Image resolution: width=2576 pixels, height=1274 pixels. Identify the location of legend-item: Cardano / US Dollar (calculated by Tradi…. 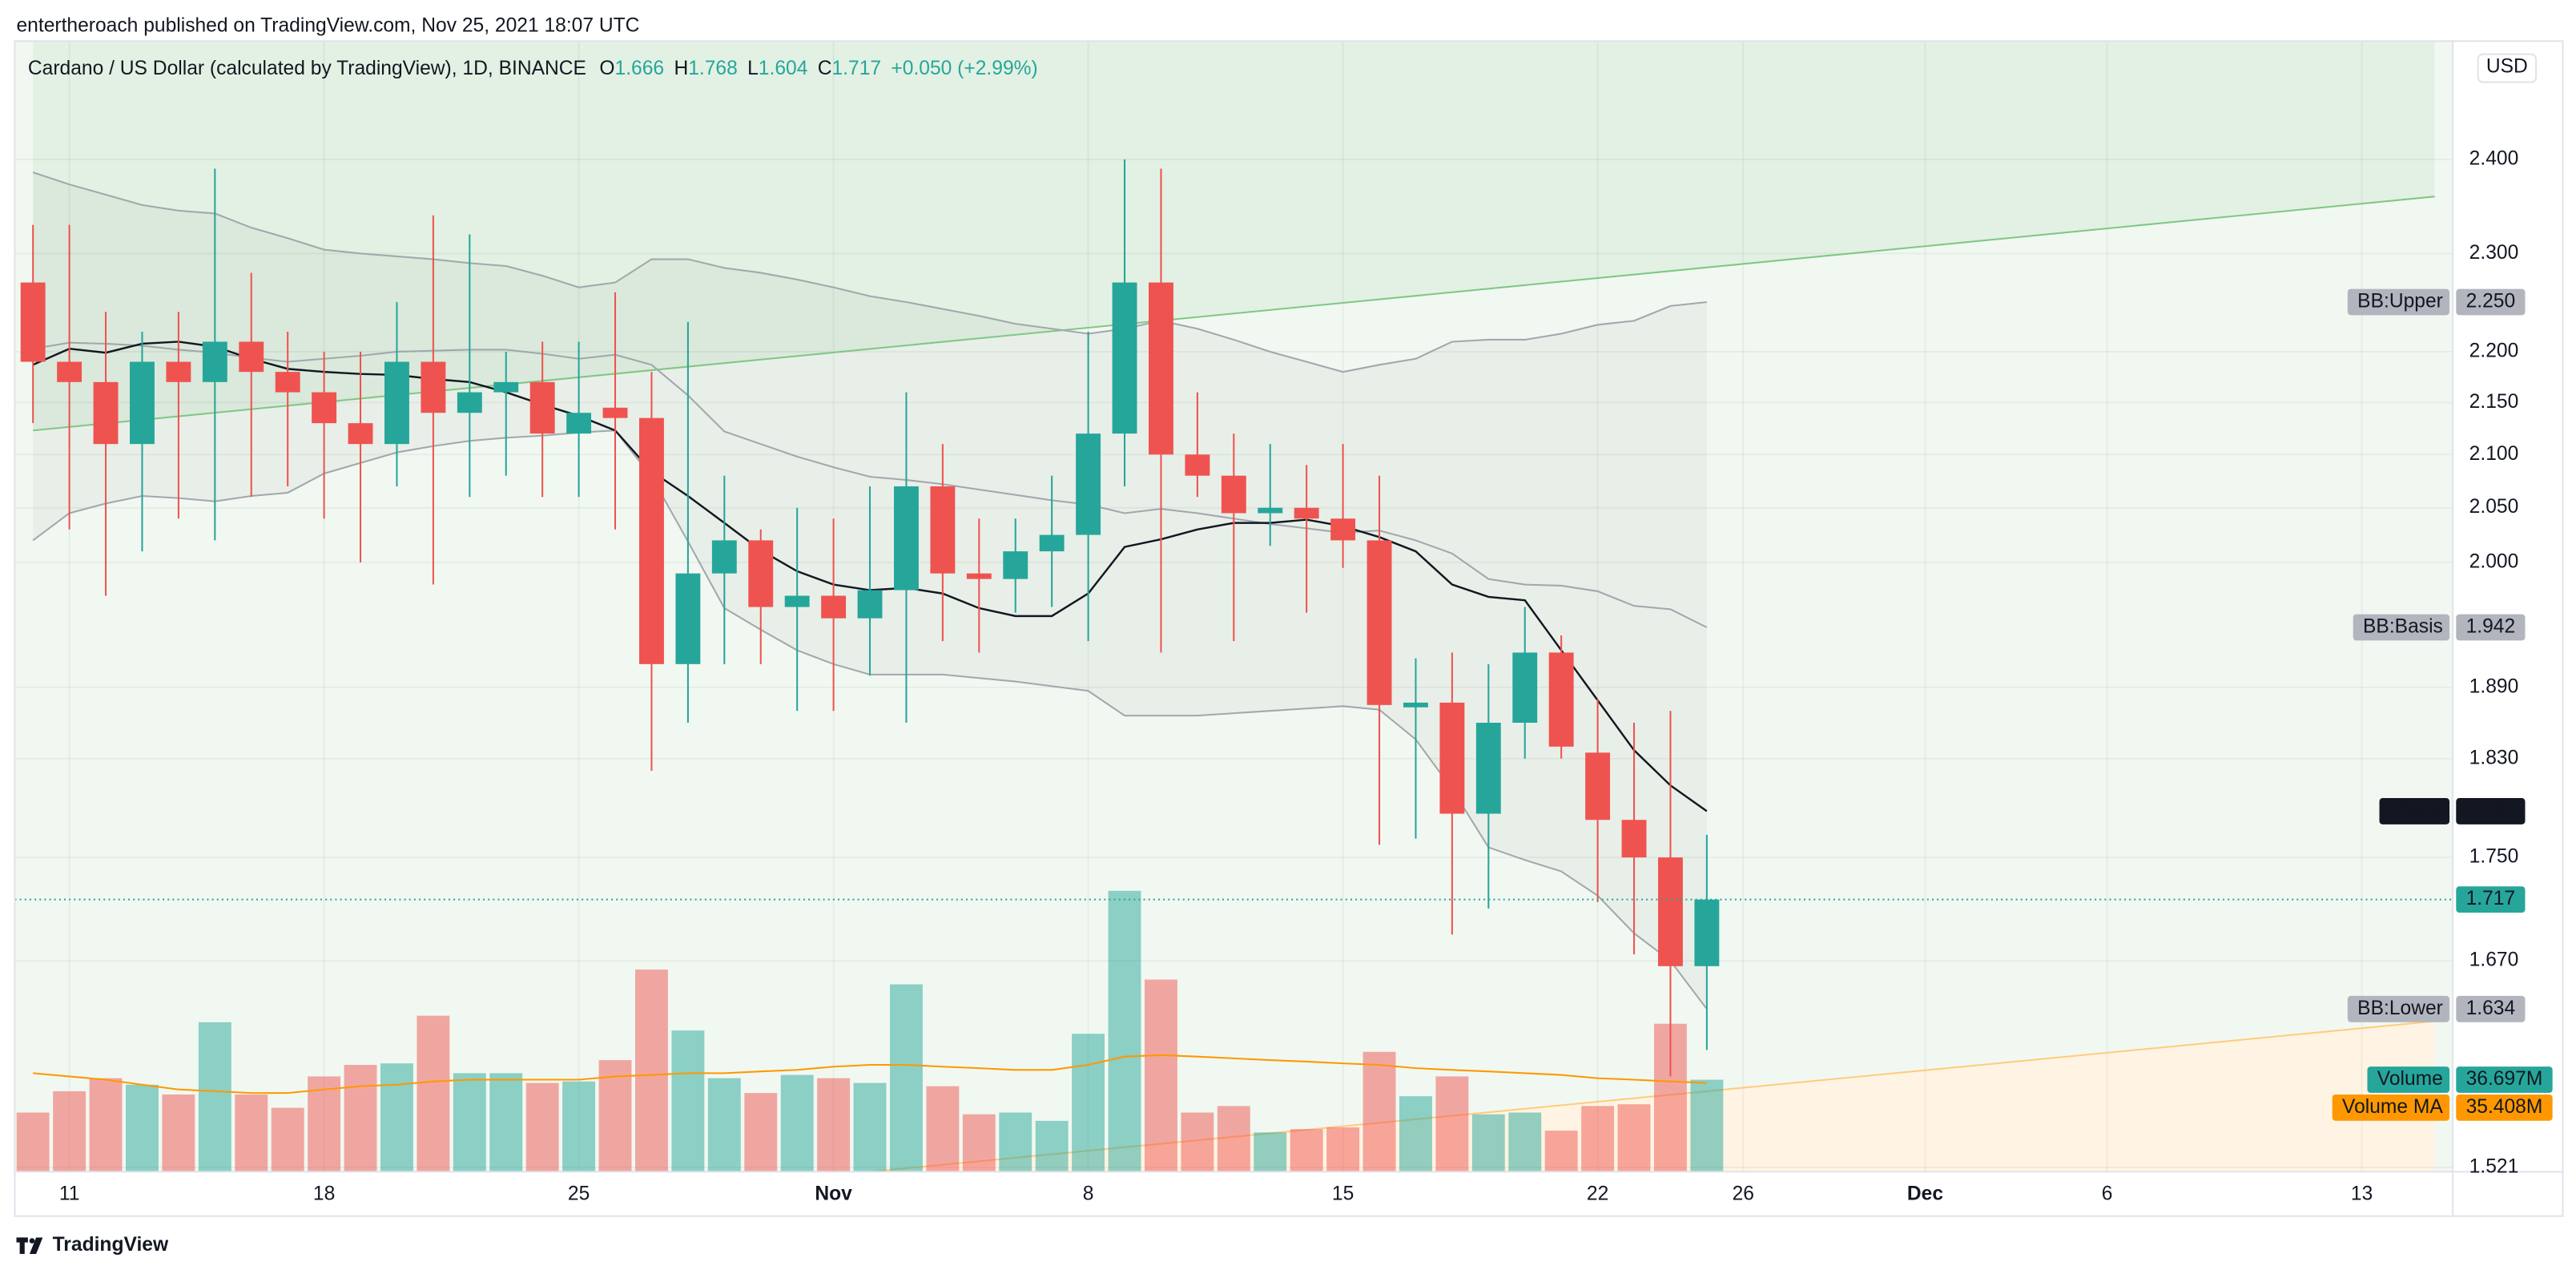
(307, 68).